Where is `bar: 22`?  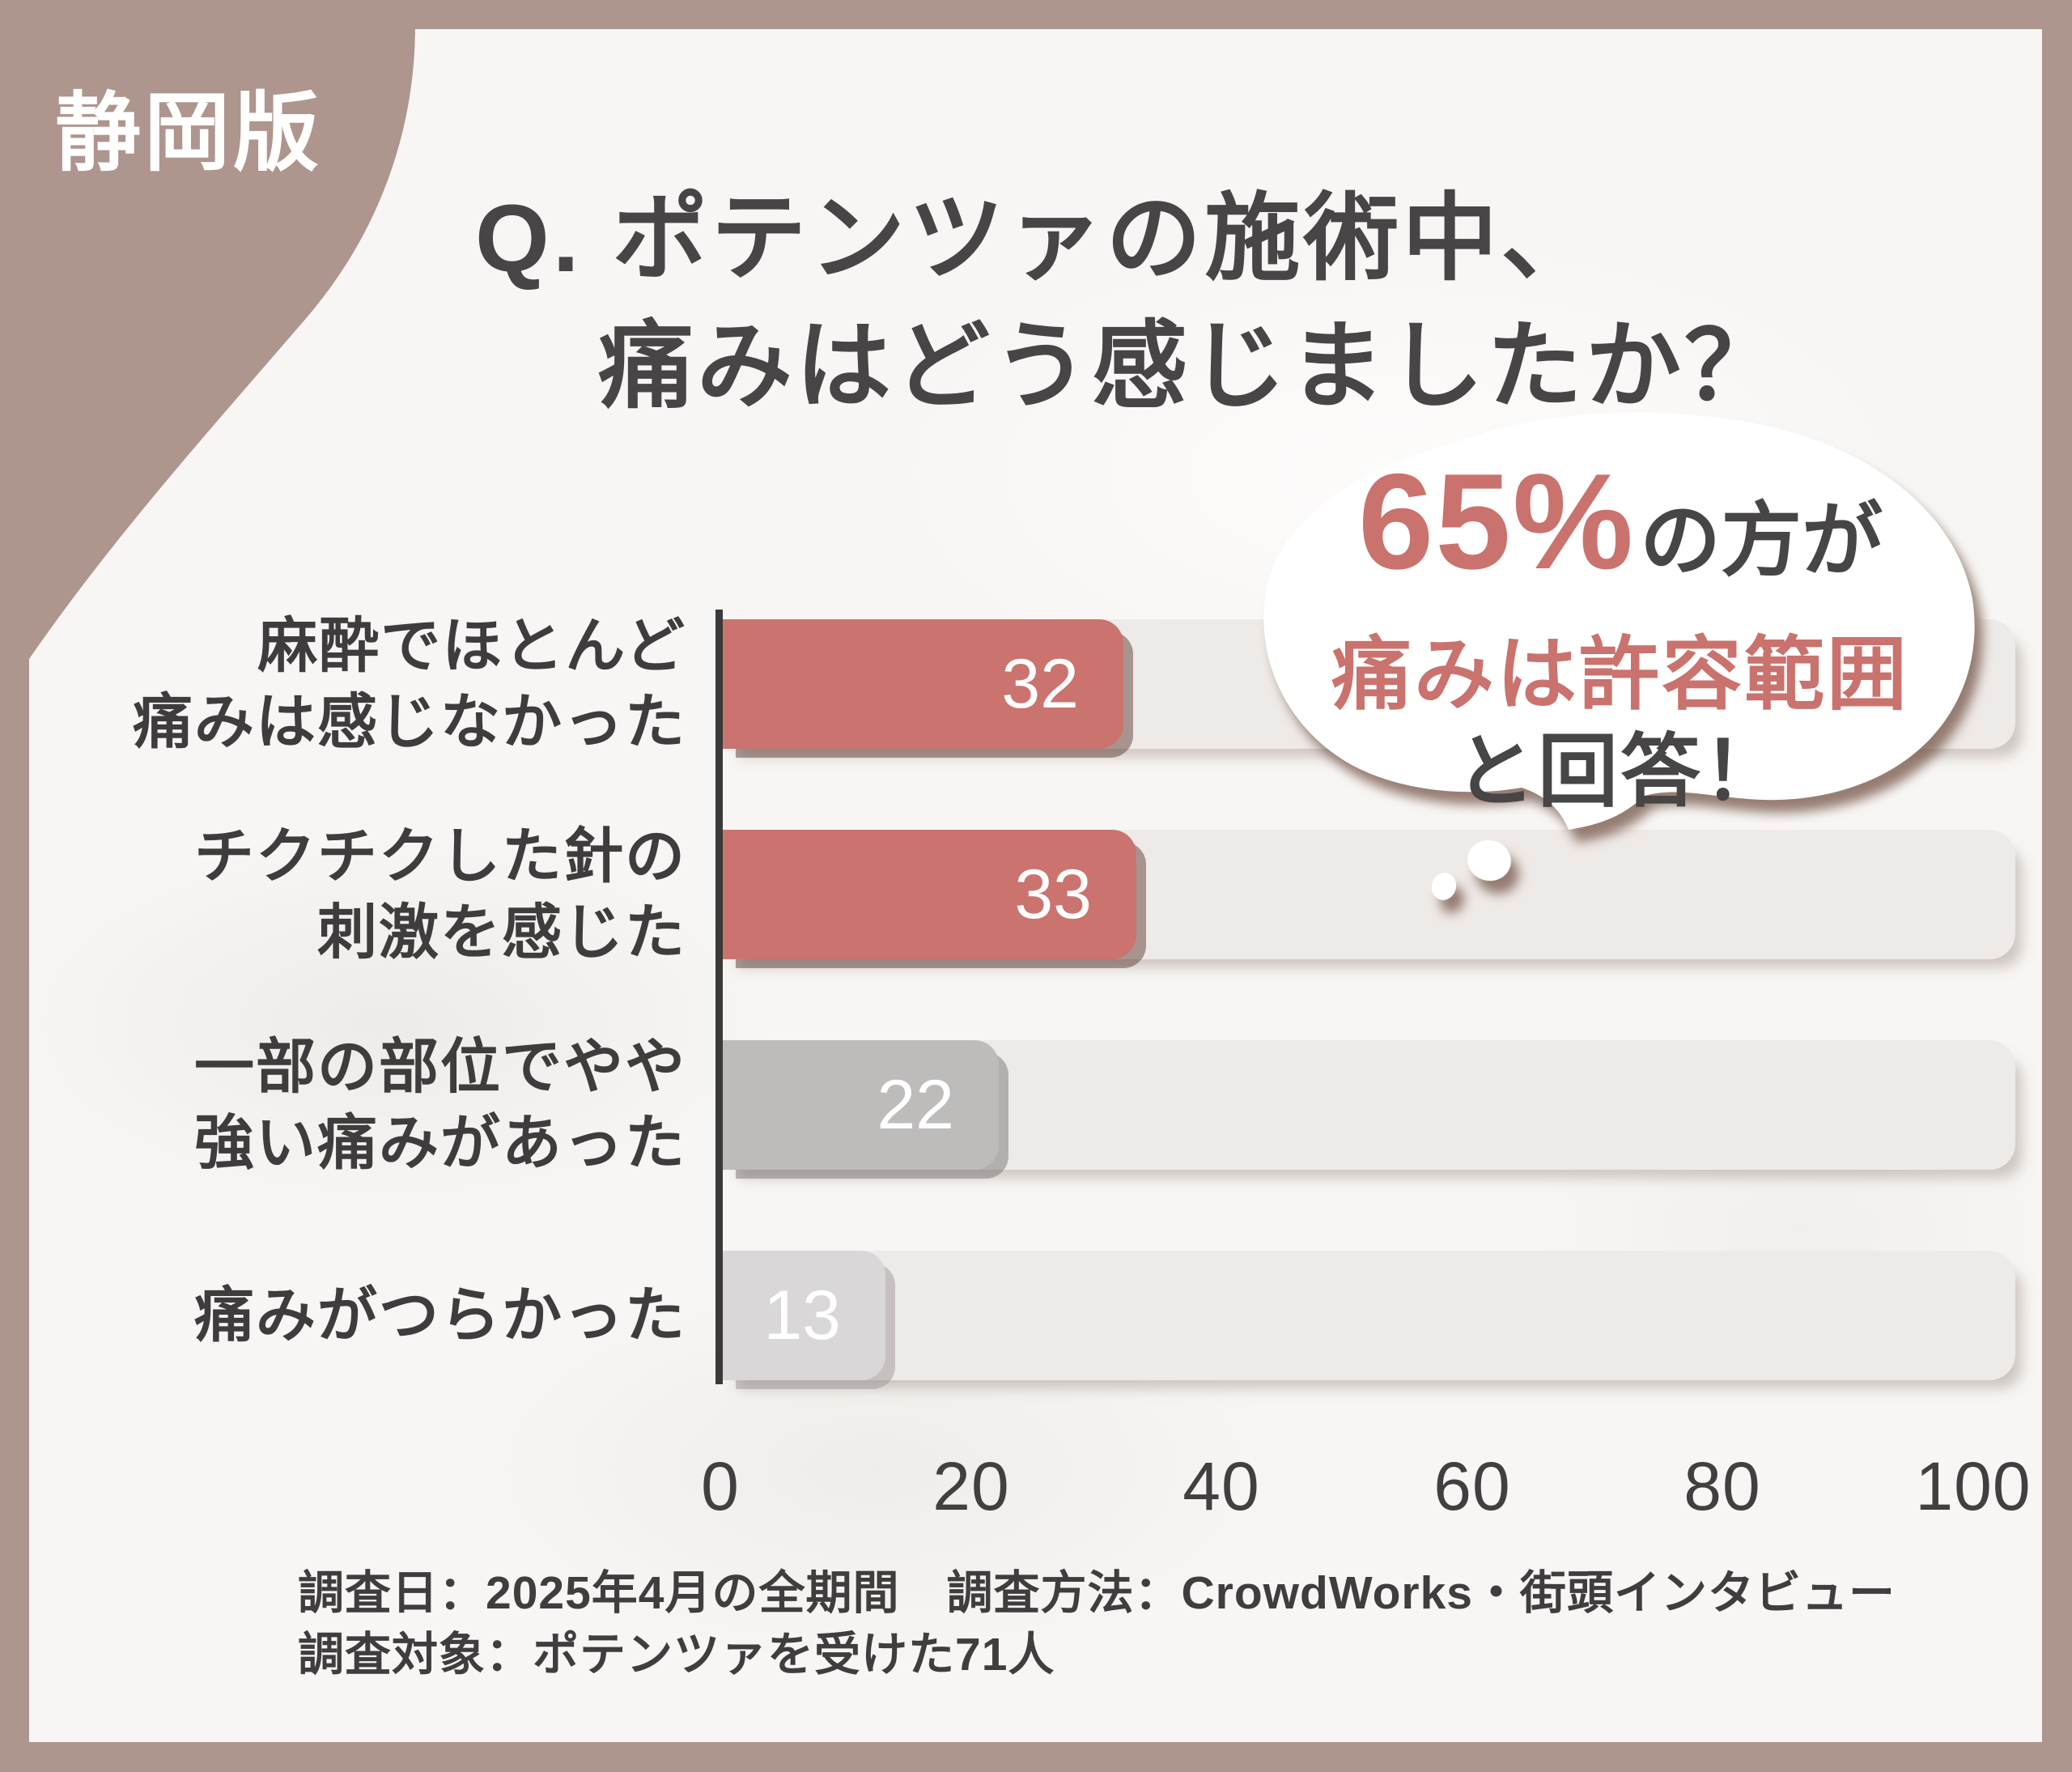
bar: 22 is located at coordinates (861, 1105).